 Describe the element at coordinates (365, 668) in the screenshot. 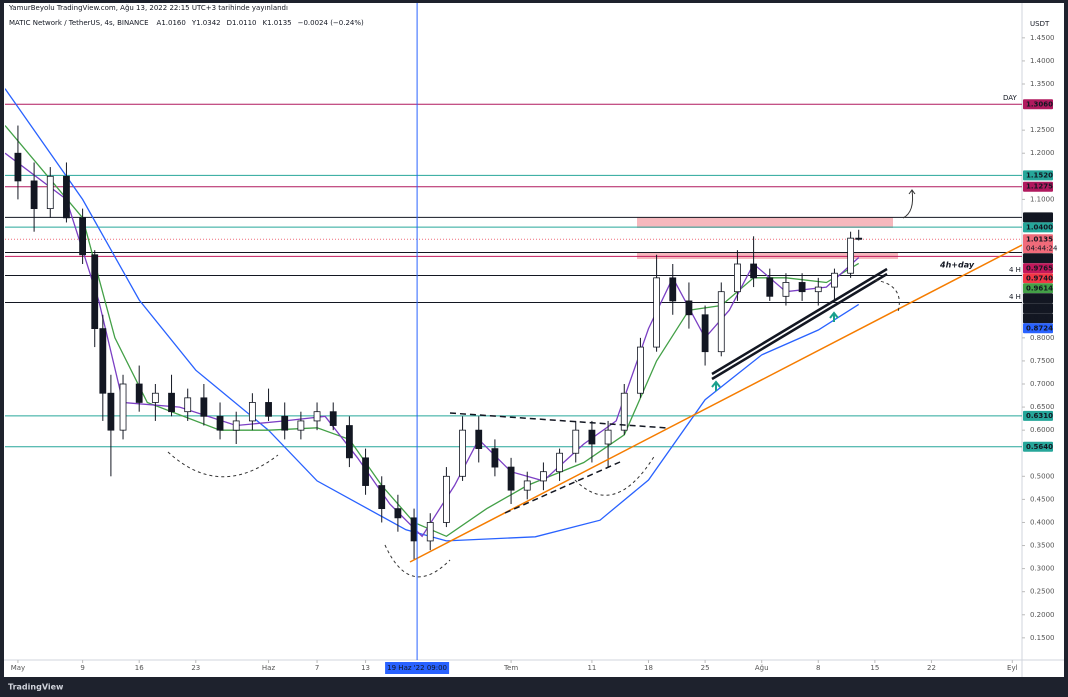

I see `x-tick-label: 13` at that location.